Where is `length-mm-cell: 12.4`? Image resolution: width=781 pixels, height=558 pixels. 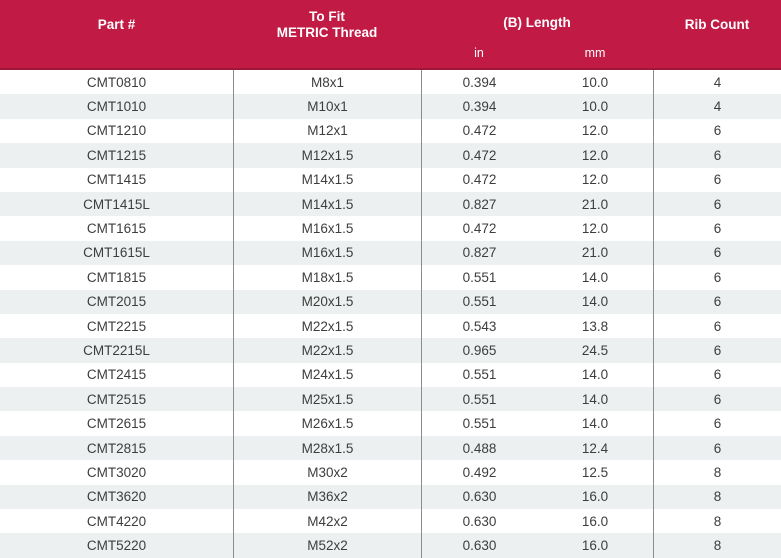
length-mm-cell: 12.4 is located at coordinates (595, 448).